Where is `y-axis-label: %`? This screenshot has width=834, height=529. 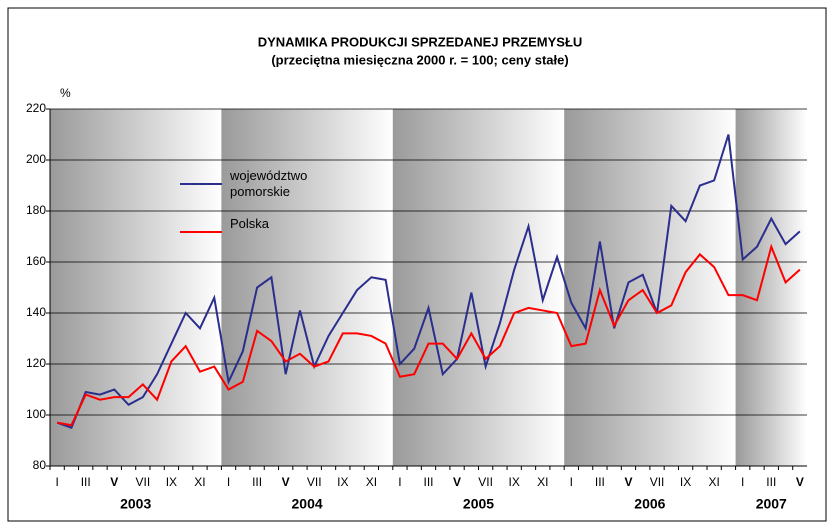
y-axis-label: % is located at coordinates (65, 93).